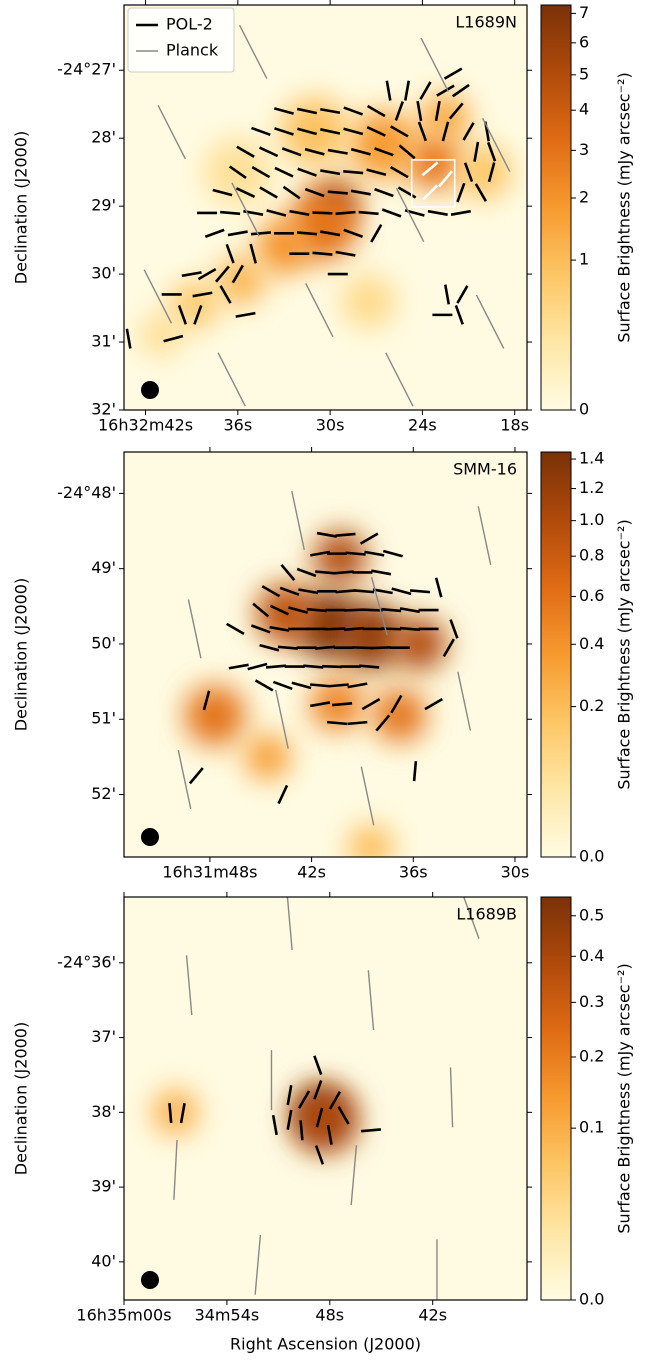 This screenshot has height=1361, width=652. What do you see at coordinates (485, 469) in the screenshot?
I see `panel-label: SMM-16` at bounding box center [485, 469].